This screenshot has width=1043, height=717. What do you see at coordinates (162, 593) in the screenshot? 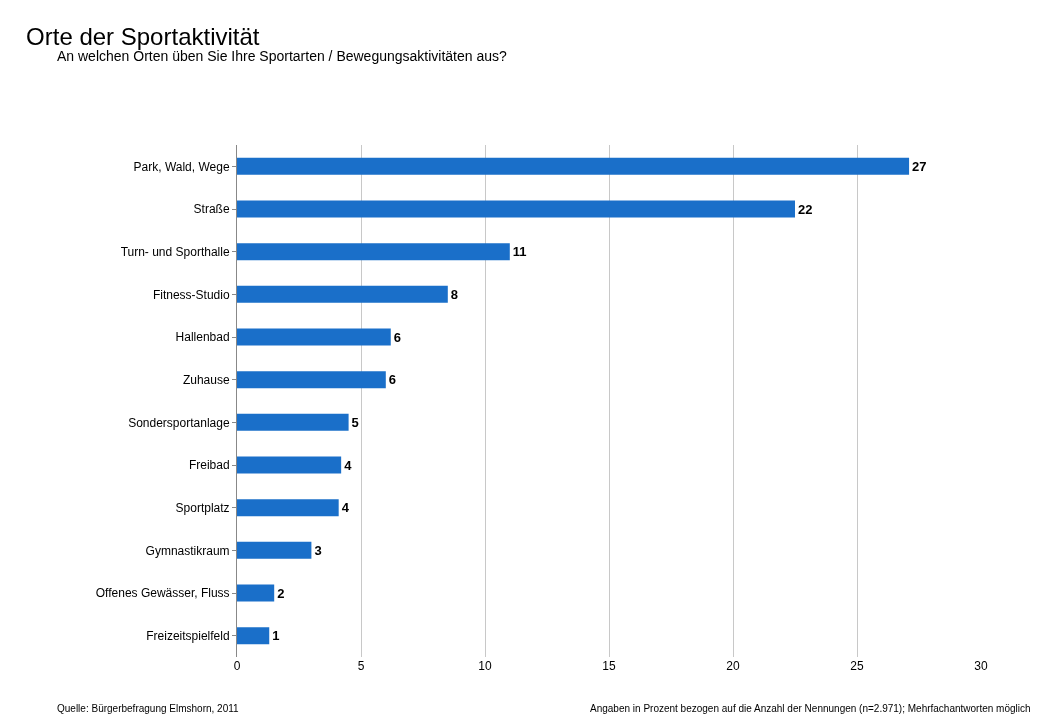
I see `y-tick-label: Offenes Gewässer, Fluss` at bounding box center [162, 593].